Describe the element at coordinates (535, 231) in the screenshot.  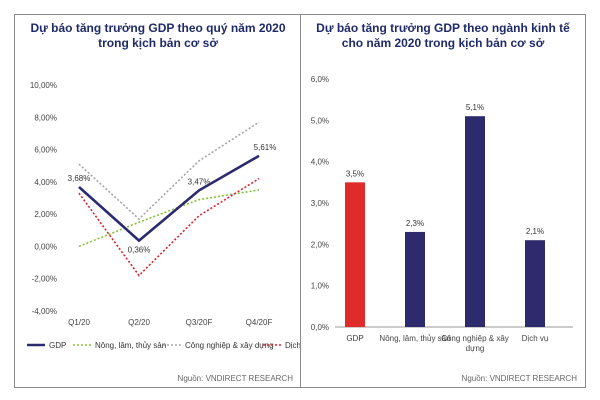
I see `data-label: 2,1%` at that location.